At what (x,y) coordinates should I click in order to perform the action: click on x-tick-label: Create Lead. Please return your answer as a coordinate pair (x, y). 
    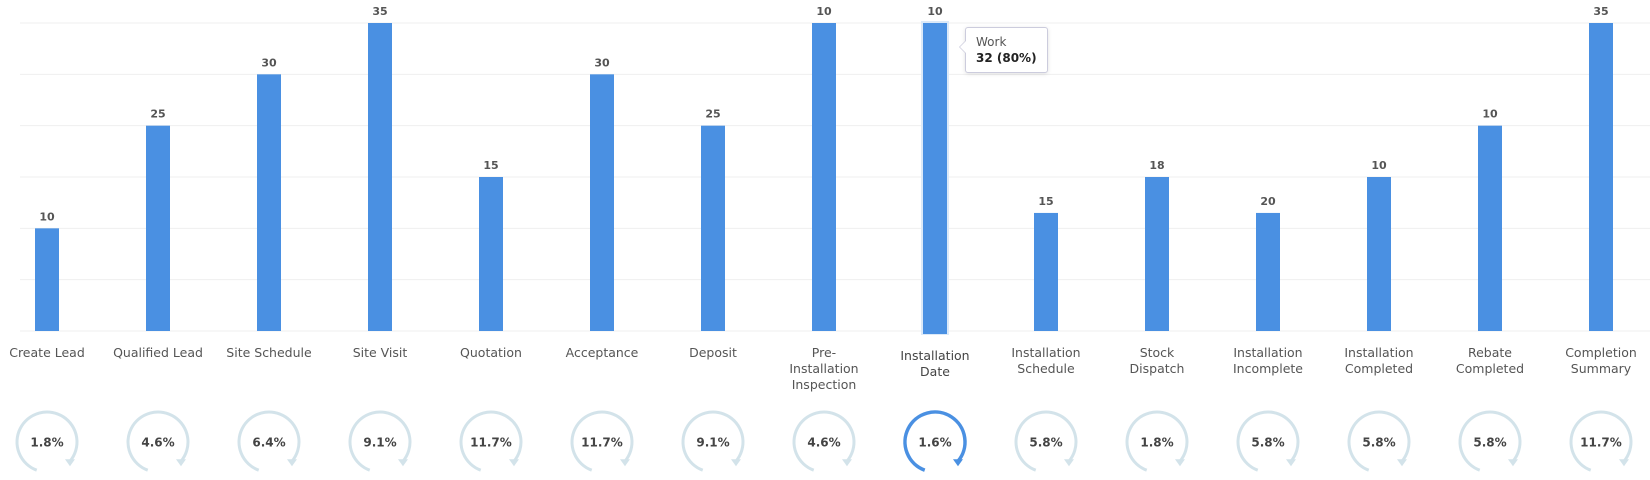
    Looking at the image, I should click on (47, 352).